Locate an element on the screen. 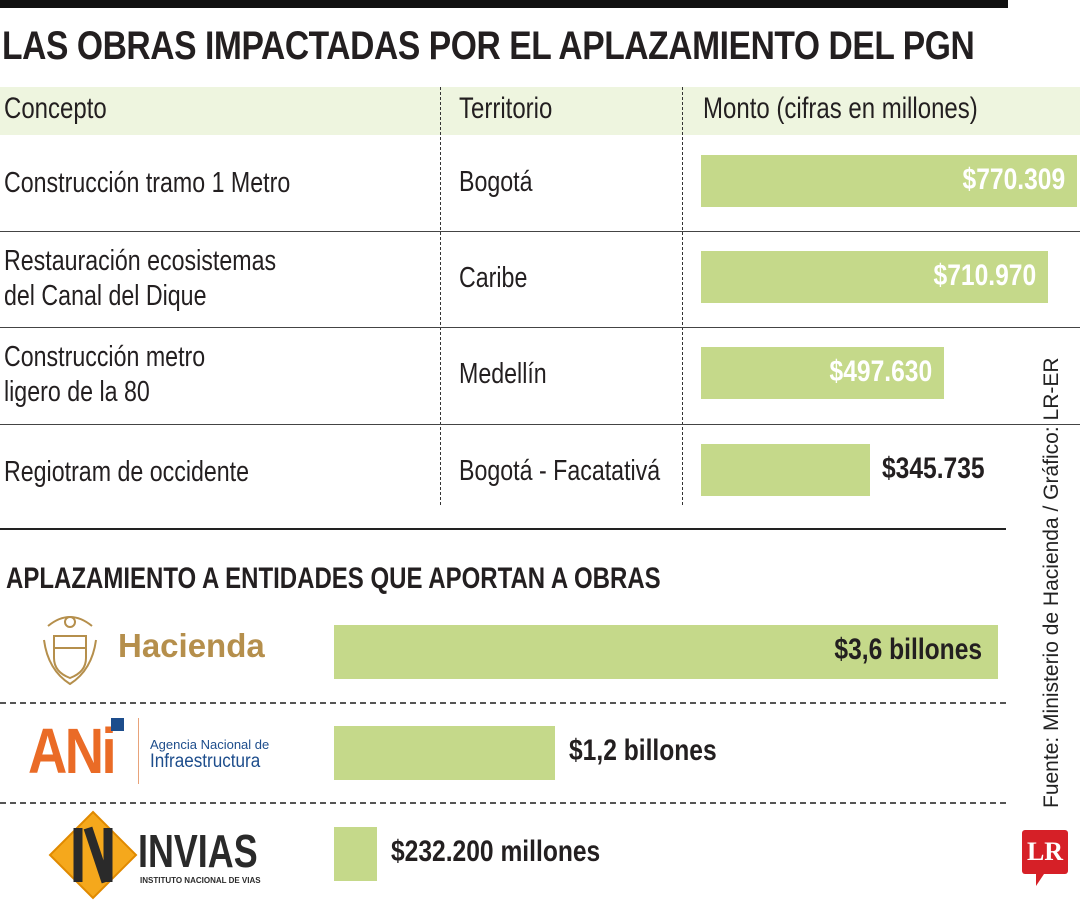 This screenshot has height=905, width=1080. header-monto: Monto (cifras en millones) is located at coordinates (840, 108).